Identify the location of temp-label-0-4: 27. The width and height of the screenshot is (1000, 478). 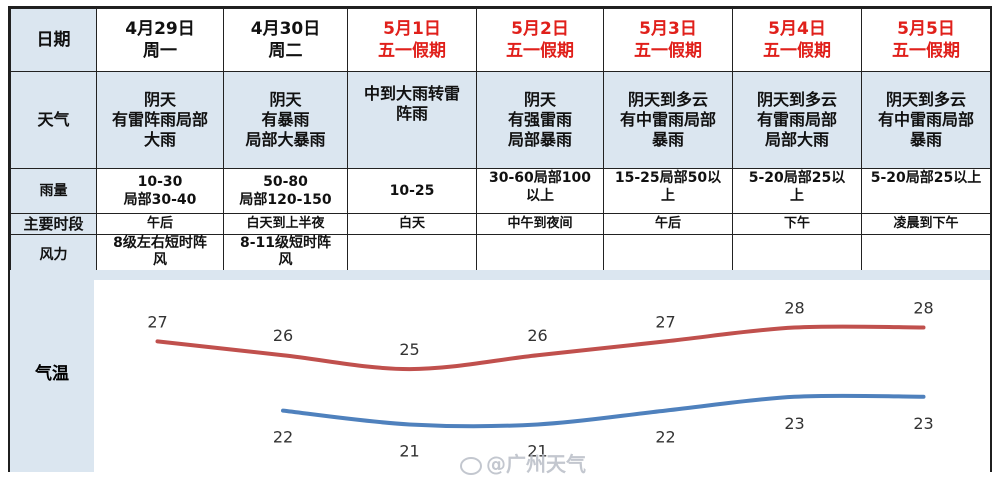
(665, 321).